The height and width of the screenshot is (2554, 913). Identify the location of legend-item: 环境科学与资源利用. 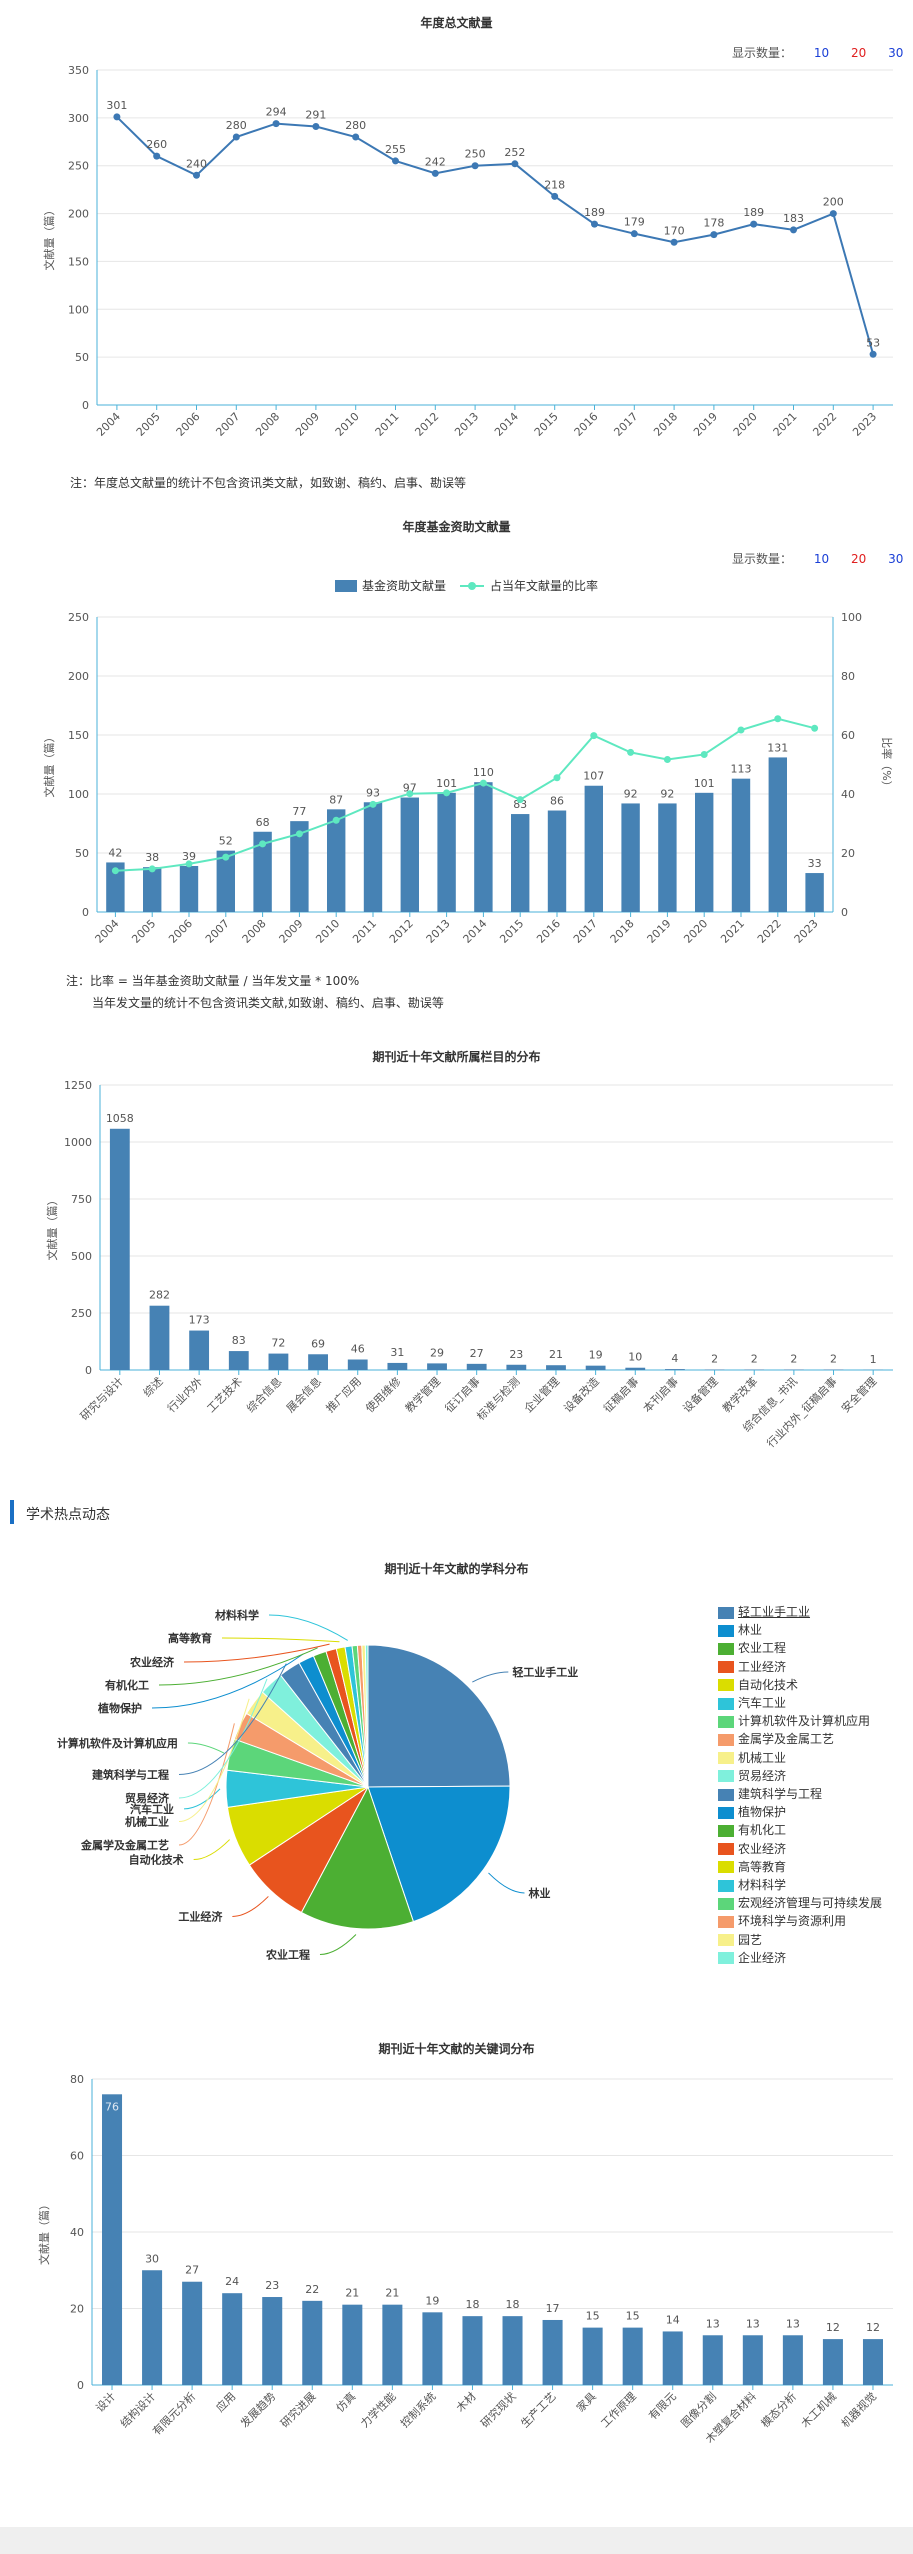
(782, 1921).